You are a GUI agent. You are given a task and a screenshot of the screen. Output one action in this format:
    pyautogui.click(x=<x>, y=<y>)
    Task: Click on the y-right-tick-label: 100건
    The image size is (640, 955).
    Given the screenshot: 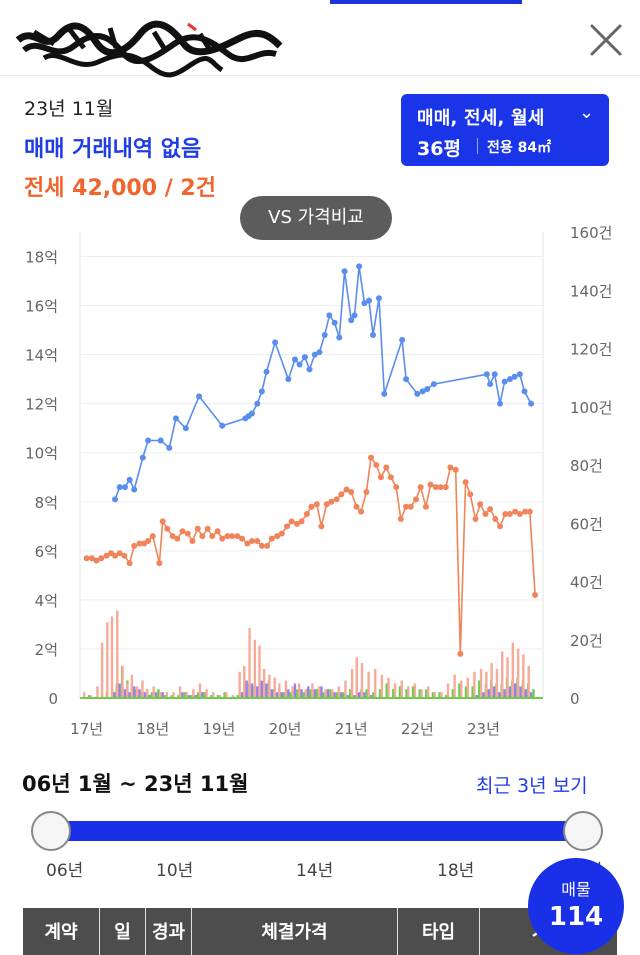 What is the action you would take?
    pyautogui.click(x=591, y=408)
    